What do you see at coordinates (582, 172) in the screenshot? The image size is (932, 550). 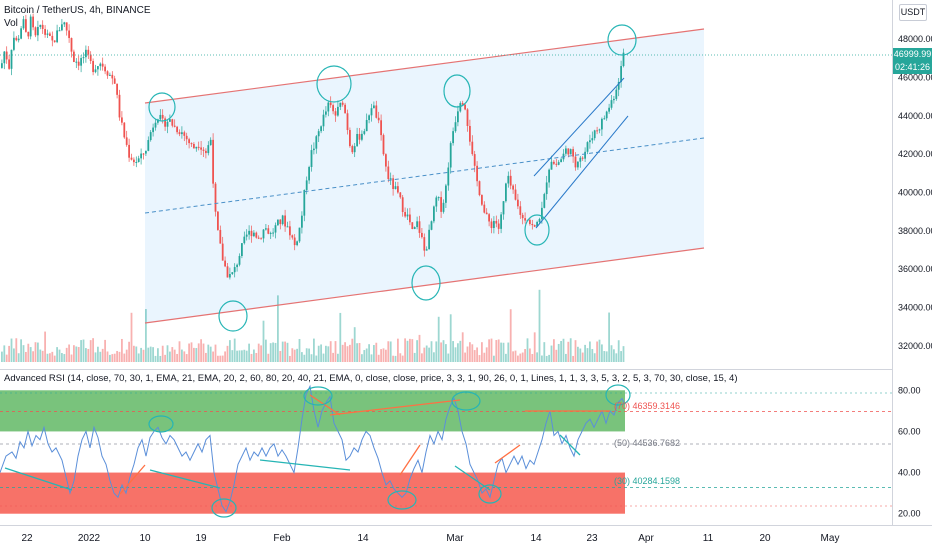 I see `rising-channel-lower` at bounding box center [582, 172].